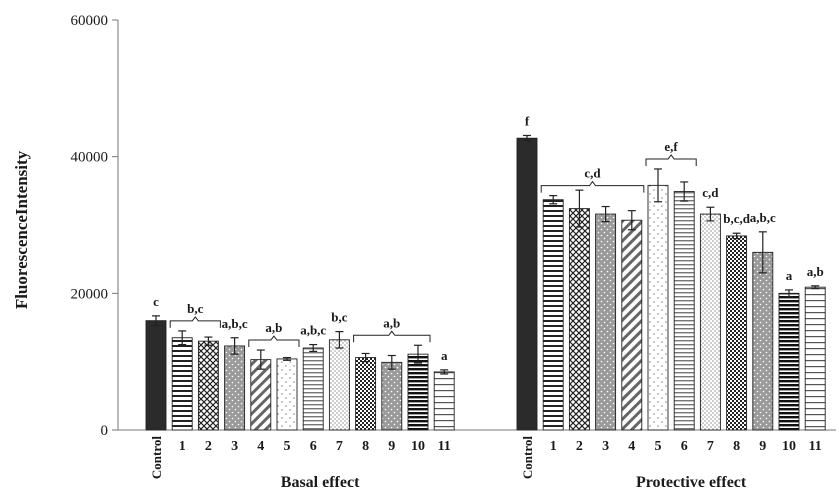 This screenshot has height=494, width=839. What do you see at coordinates (320, 482) in the screenshot?
I see `group-label: Basal effect` at bounding box center [320, 482].